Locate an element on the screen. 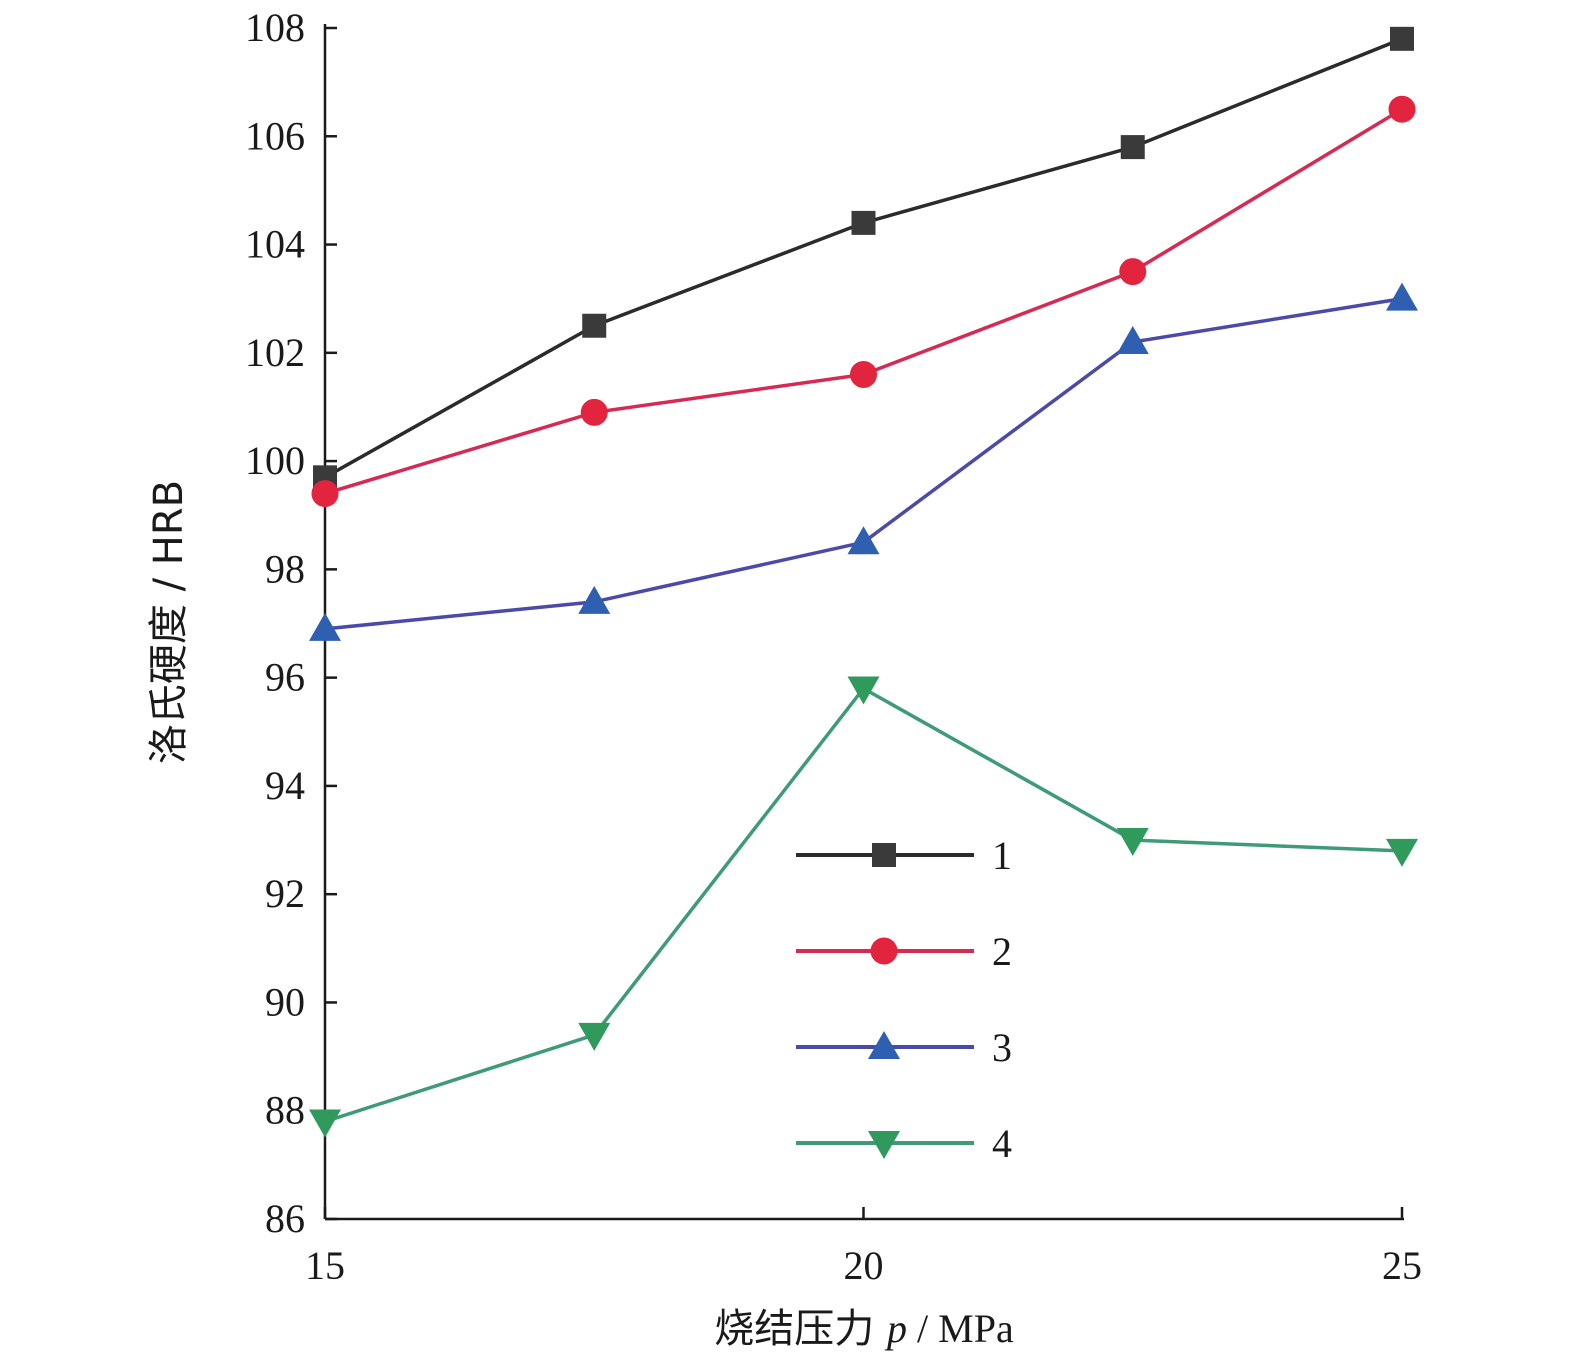  y-tick-label: 108 is located at coordinates (275, 27).